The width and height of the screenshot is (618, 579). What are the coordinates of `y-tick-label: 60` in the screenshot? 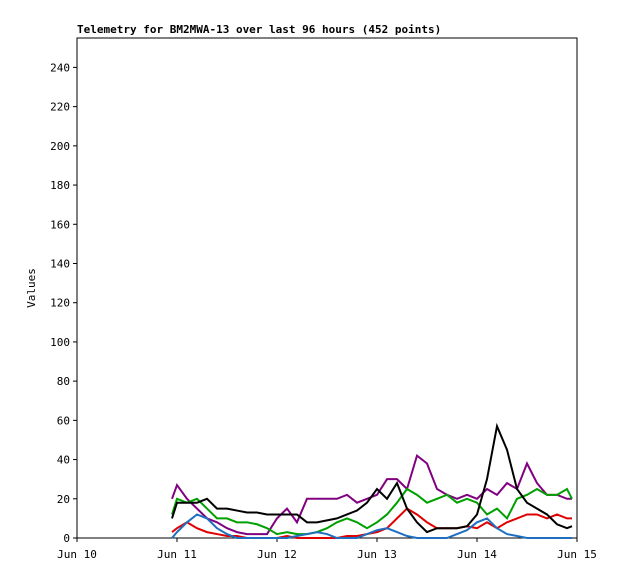 It's located at (63, 420).